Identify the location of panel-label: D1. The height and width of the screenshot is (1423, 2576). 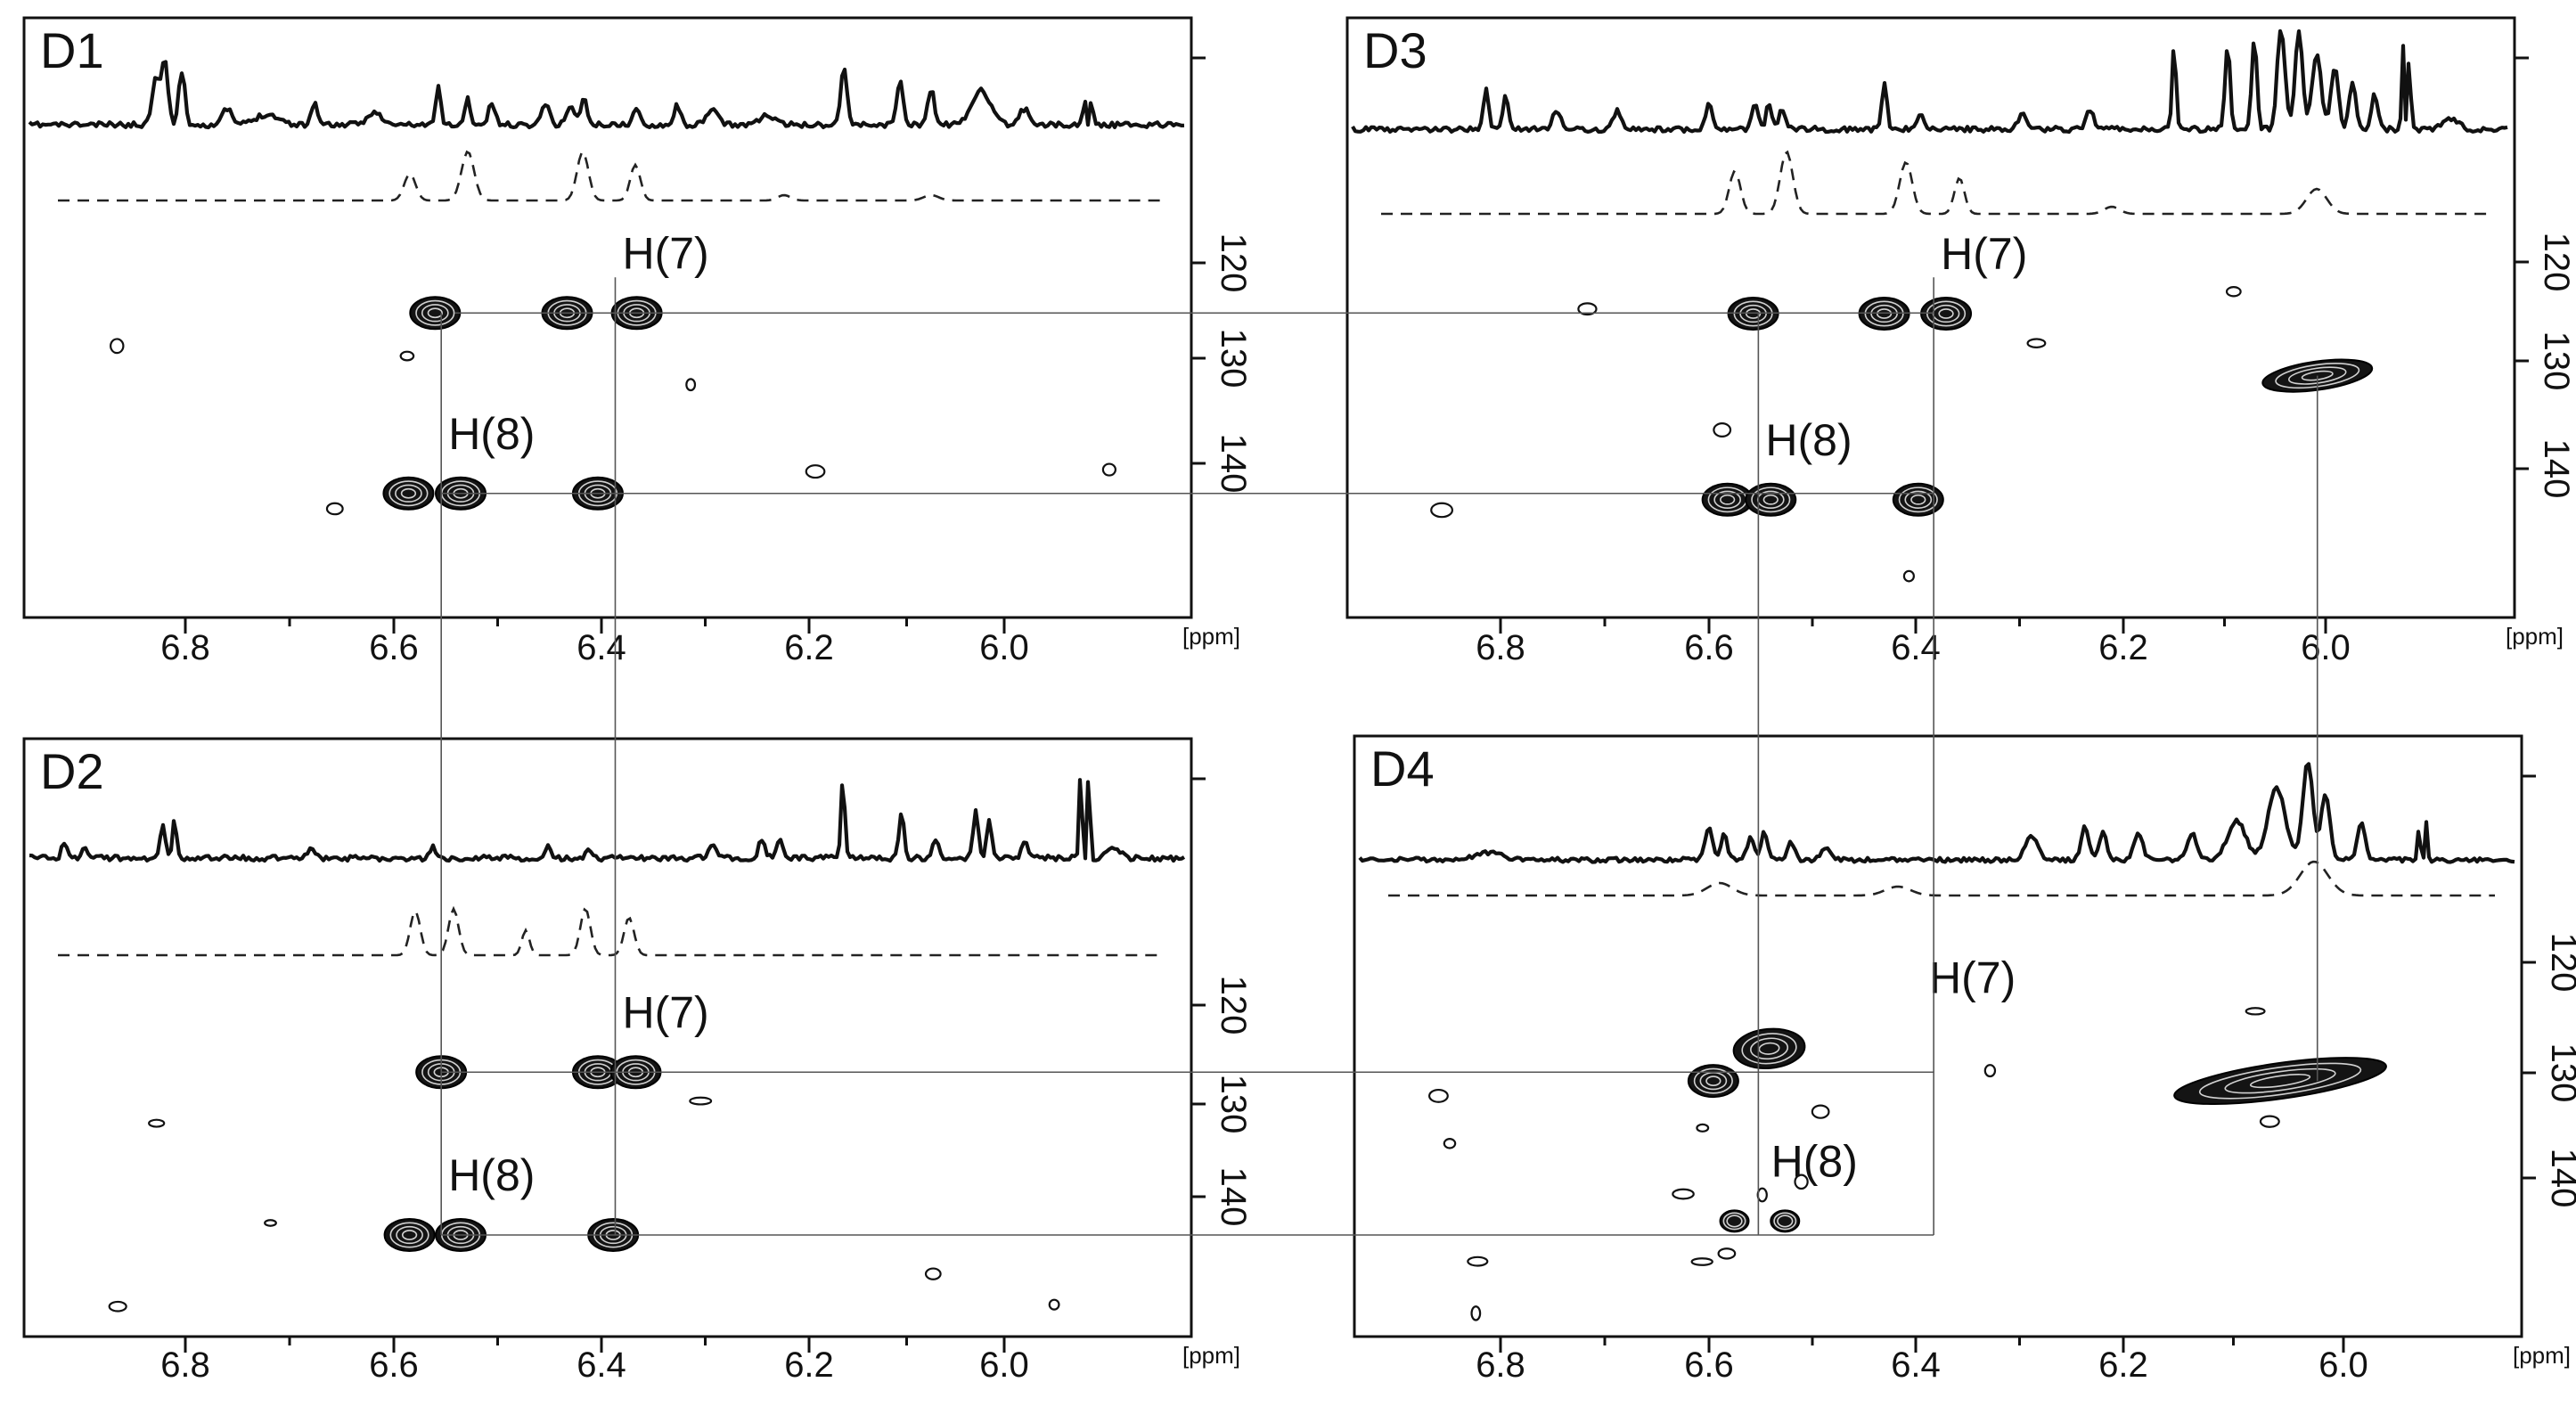
(72, 50).